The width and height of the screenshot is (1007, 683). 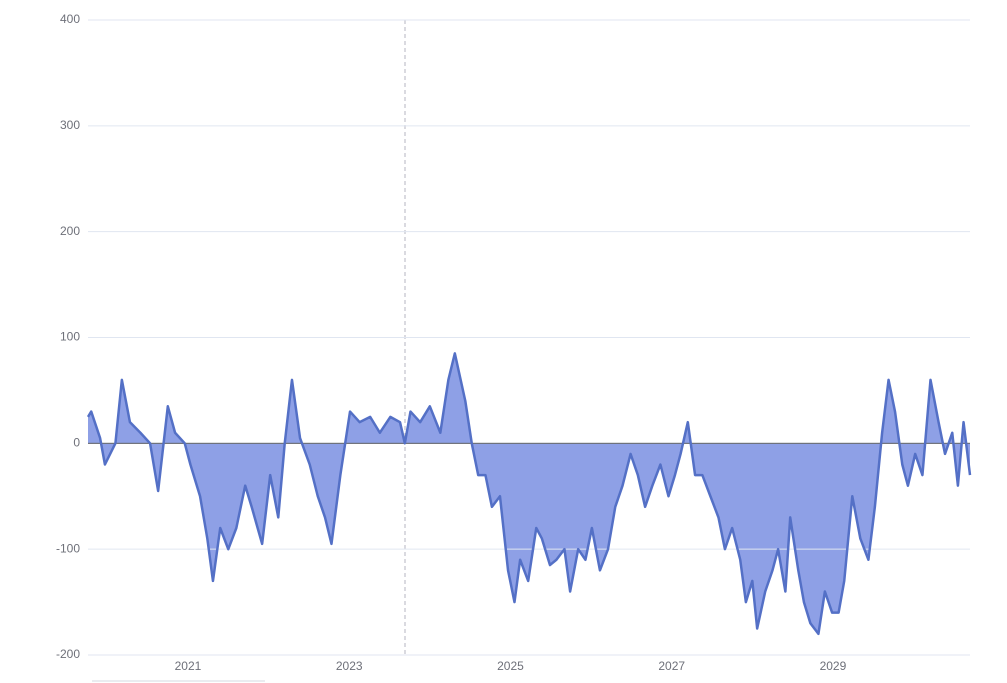 What do you see at coordinates (70, 125) in the screenshot?
I see `y-tick-label: 300` at bounding box center [70, 125].